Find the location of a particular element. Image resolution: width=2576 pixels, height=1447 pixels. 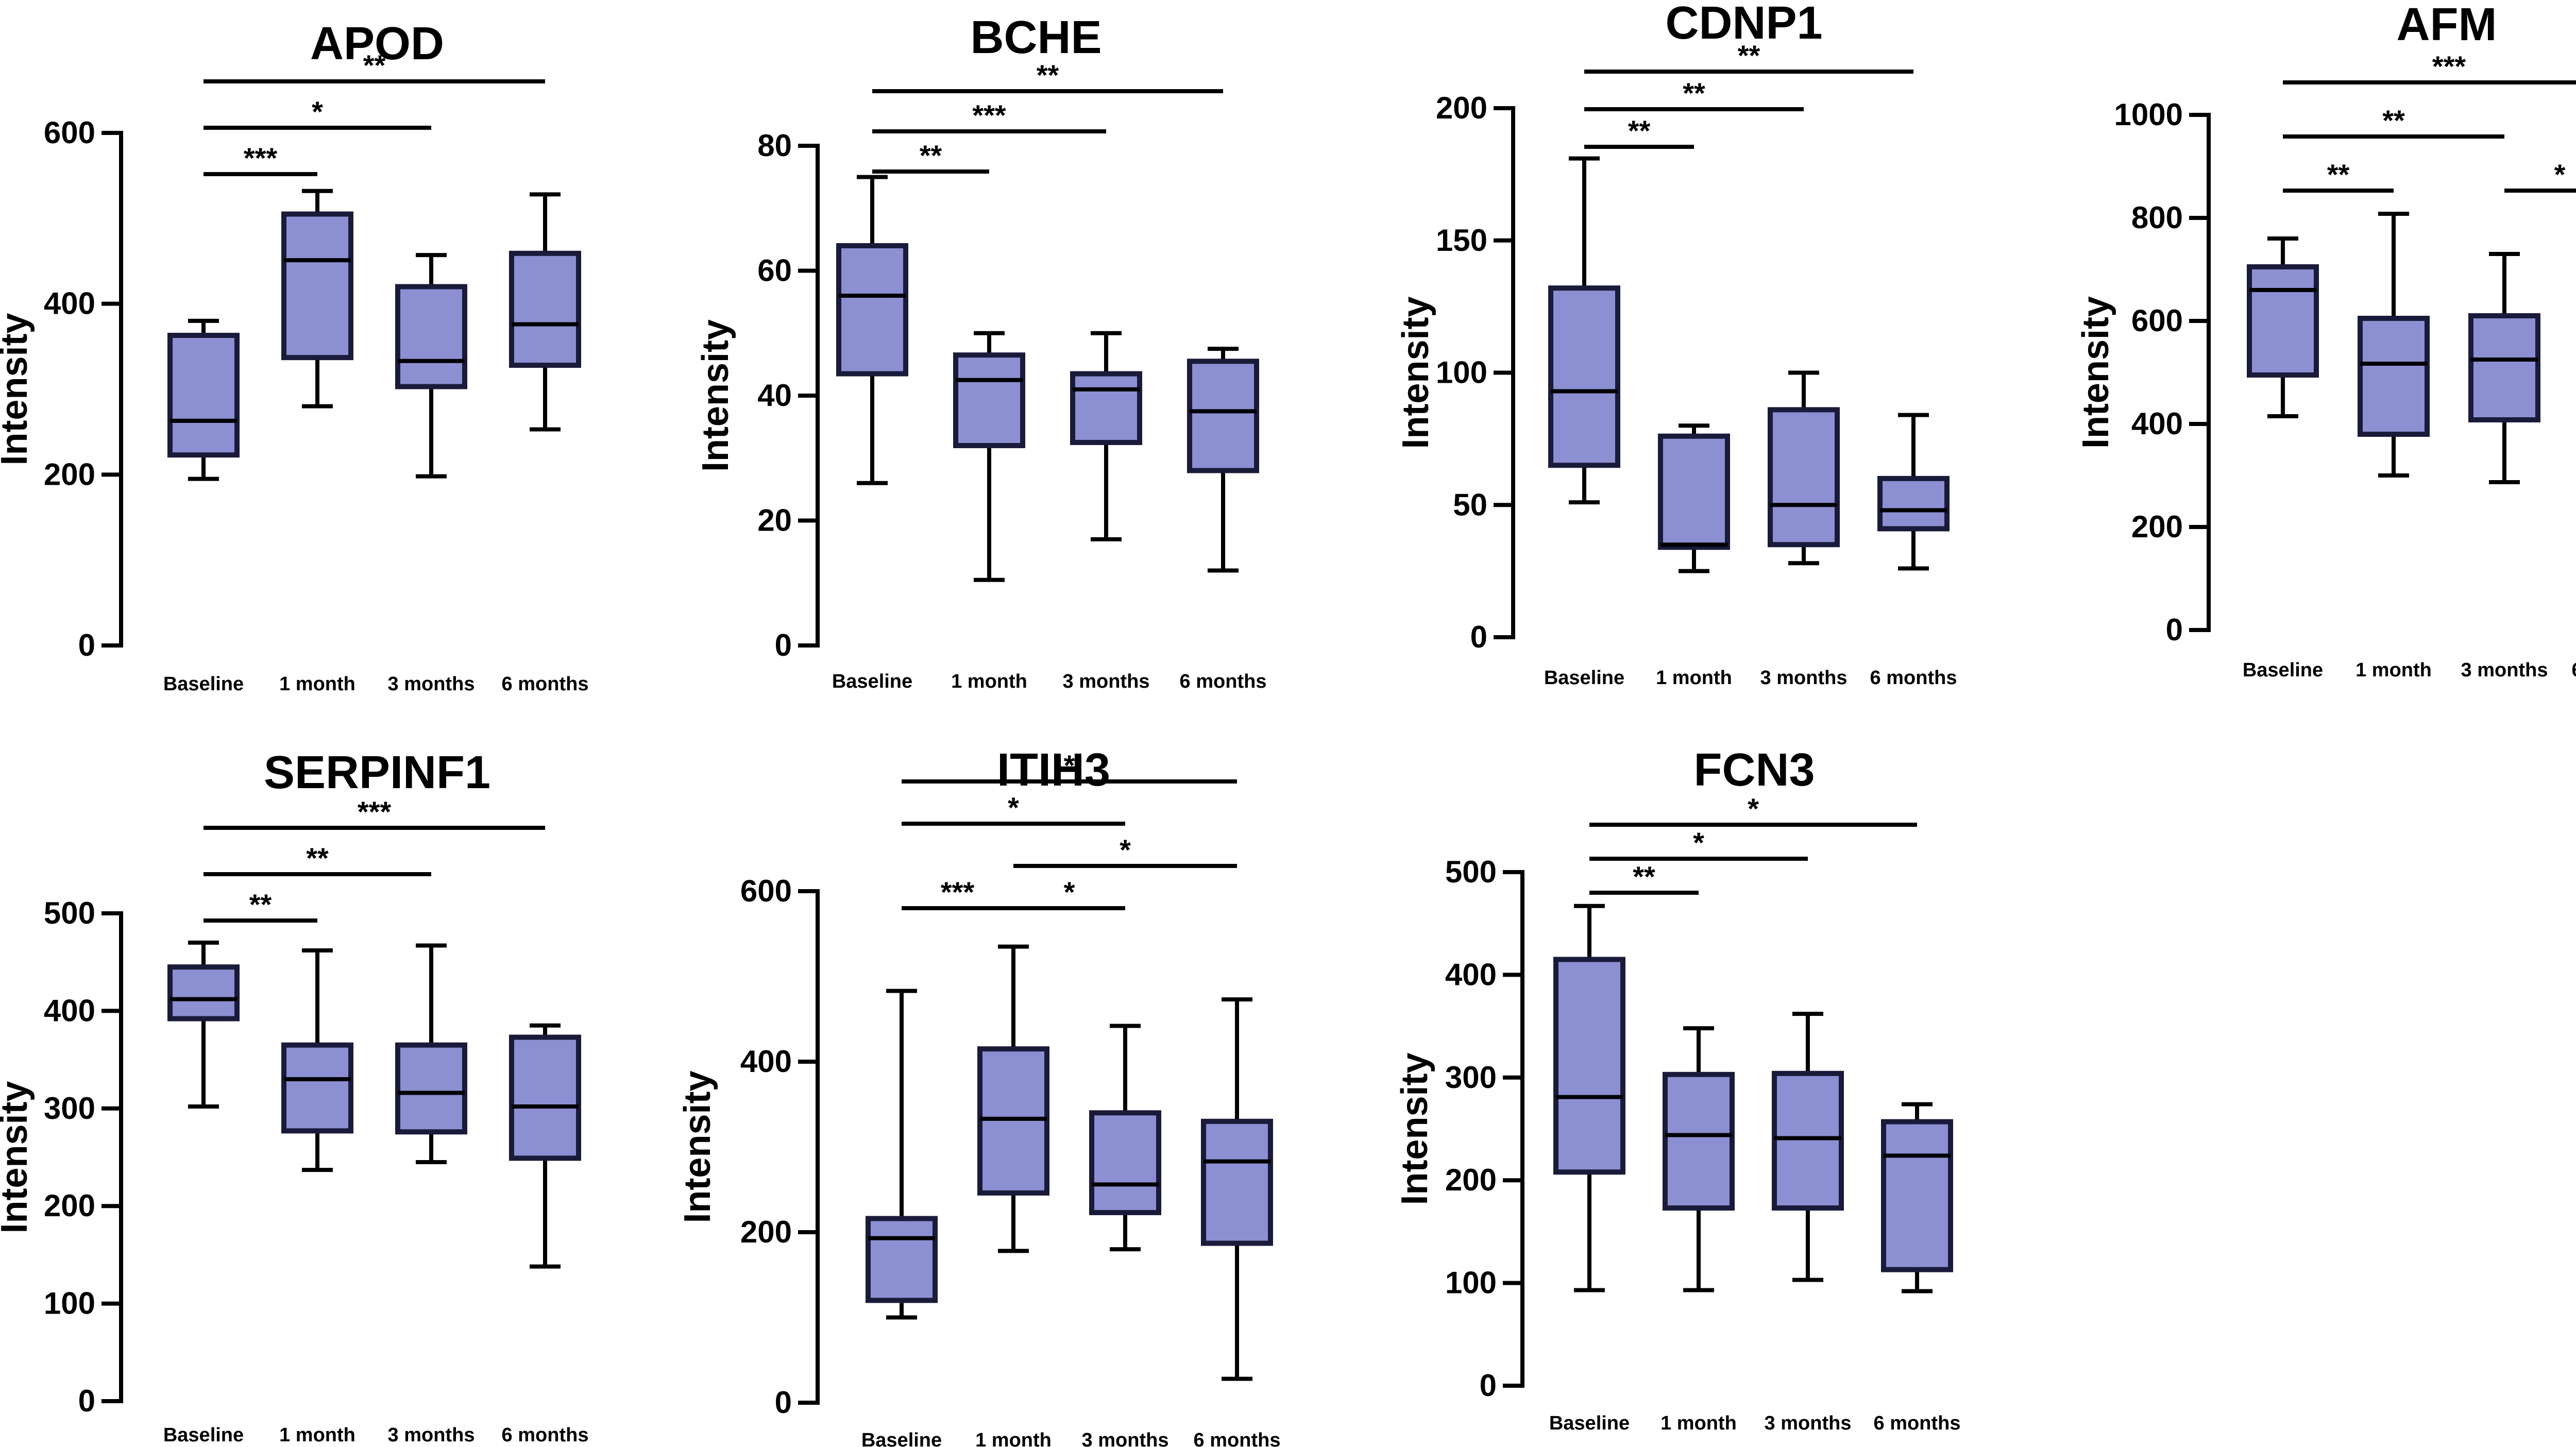

y-tick-label: 50 is located at coordinates (1470, 504).